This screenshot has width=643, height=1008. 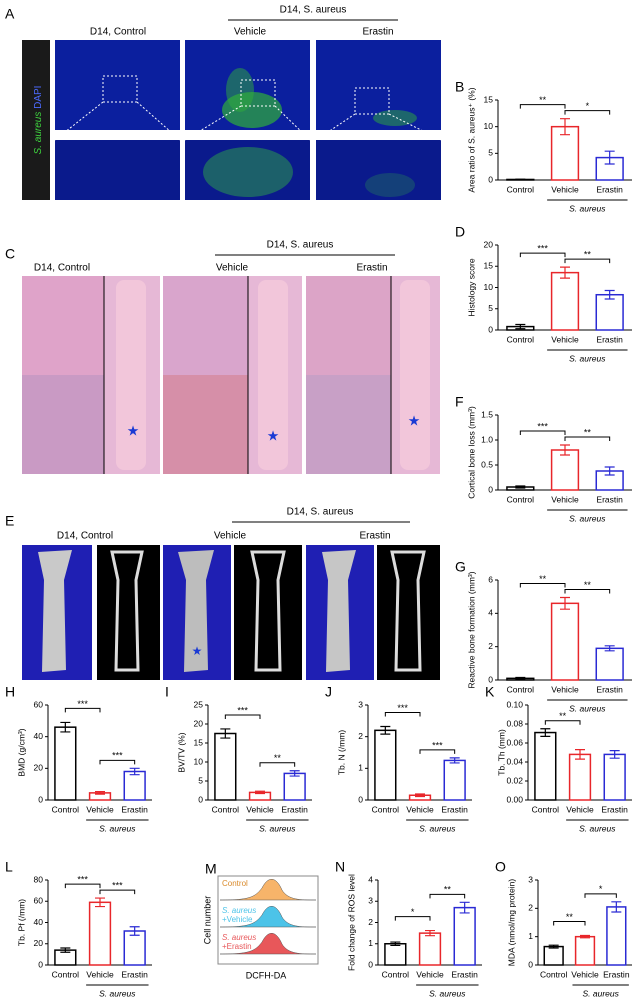 What do you see at coordinates (239, 937) in the screenshot?
I see `sample-label: S. aureus` at bounding box center [239, 937].